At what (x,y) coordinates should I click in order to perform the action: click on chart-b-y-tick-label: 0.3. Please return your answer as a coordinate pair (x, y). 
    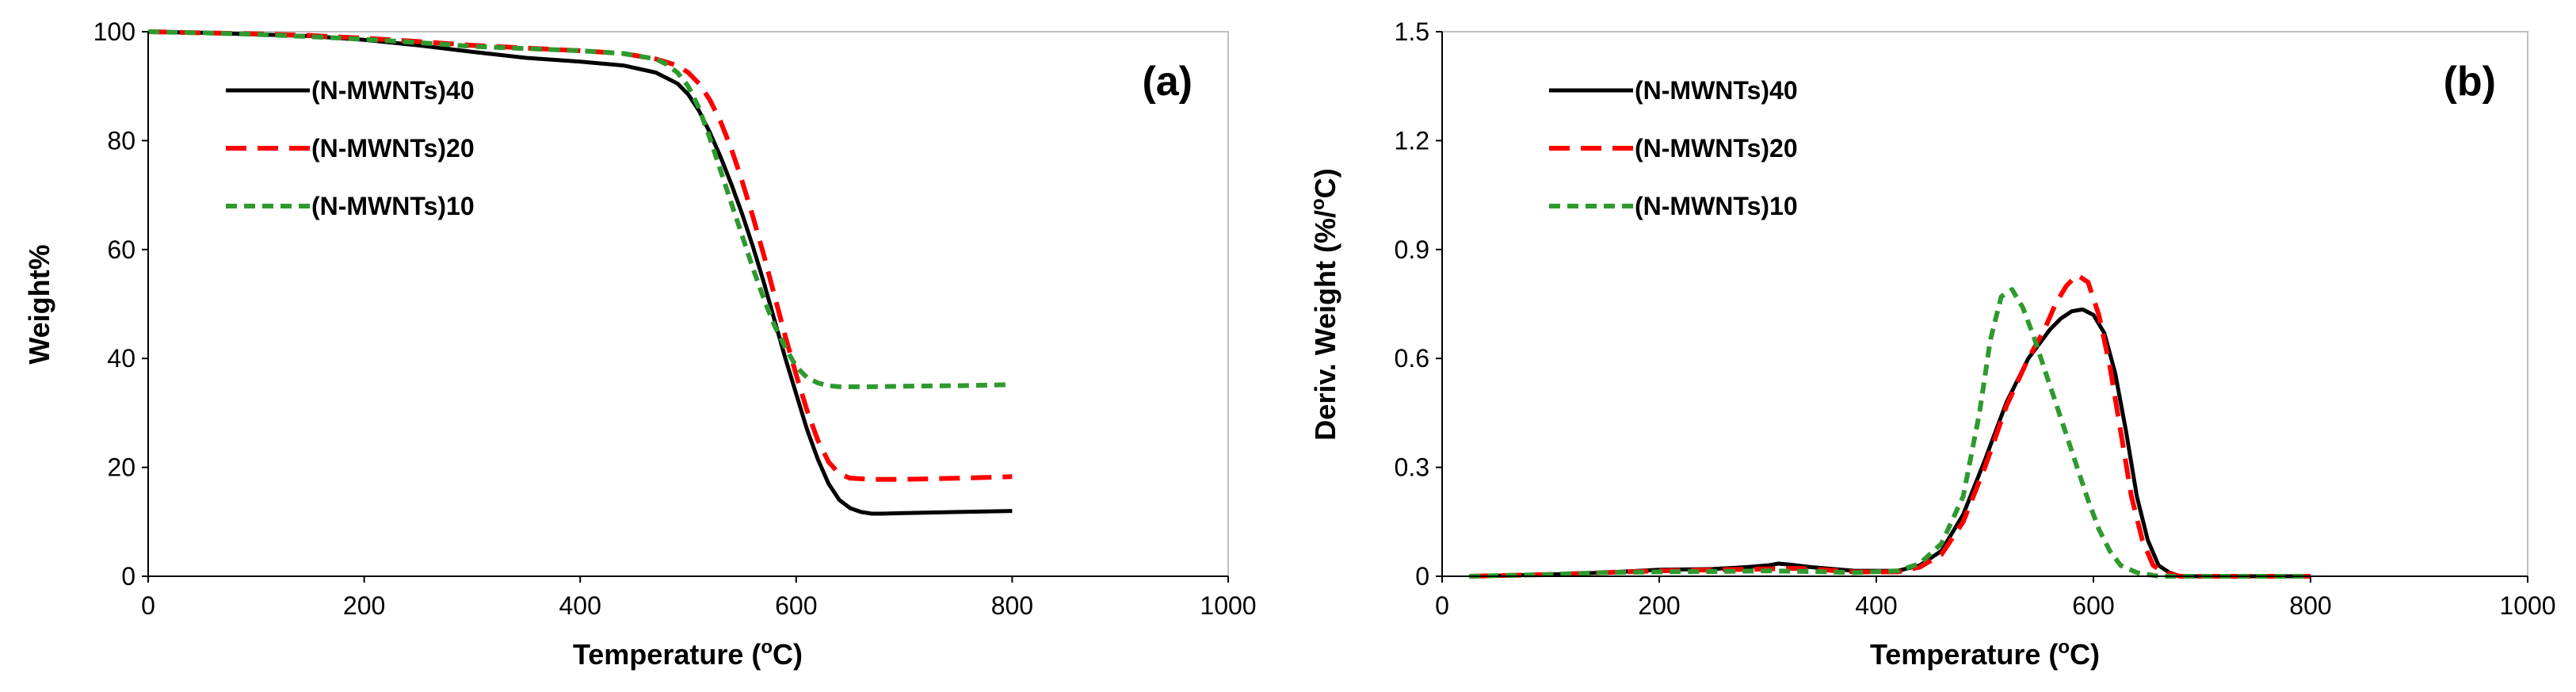
    Looking at the image, I should click on (1412, 468).